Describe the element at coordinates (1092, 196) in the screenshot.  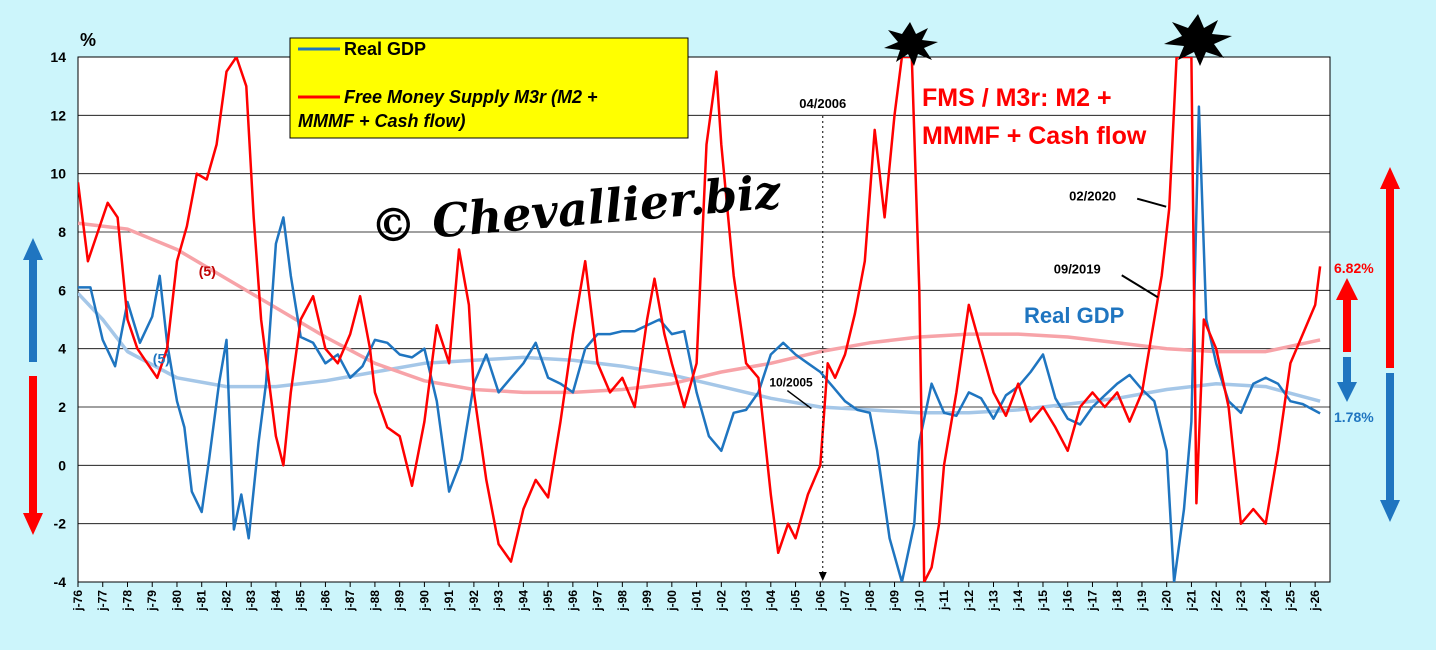
I see `annotation-02-2020: 02/2020` at that location.